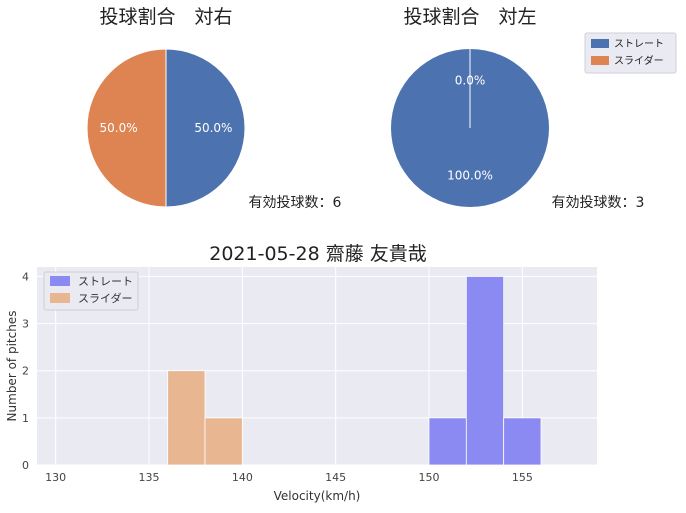 This screenshot has width=686, height=513. I want to click on x-tick-label: 150, so click(429, 477).